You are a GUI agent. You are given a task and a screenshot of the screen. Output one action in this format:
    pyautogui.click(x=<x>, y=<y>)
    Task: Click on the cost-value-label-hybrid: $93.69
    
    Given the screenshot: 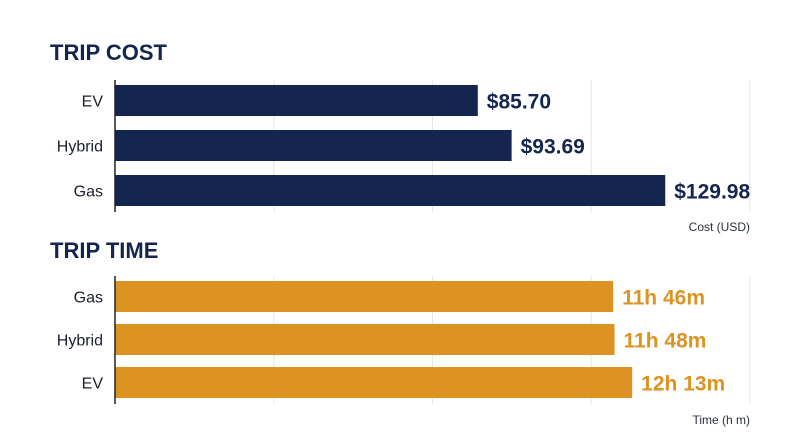 What is the action you would take?
    pyautogui.click(x=553, y=147)
    